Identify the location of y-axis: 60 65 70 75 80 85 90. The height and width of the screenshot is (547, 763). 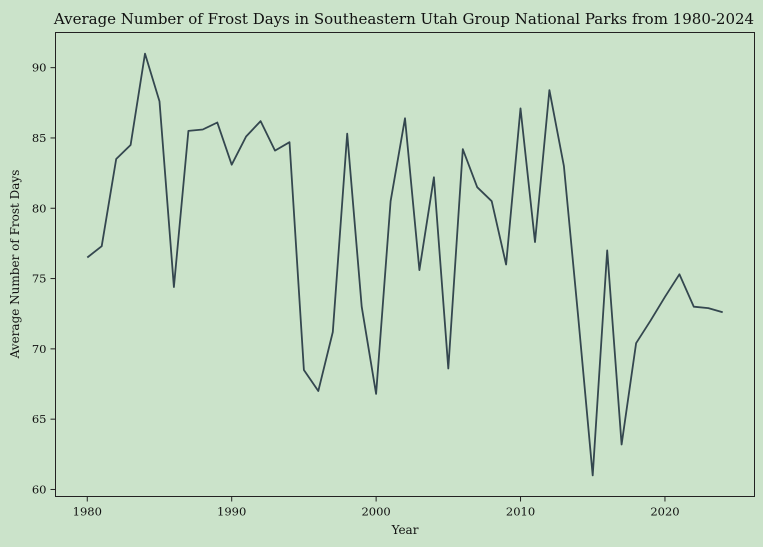
(44, 278).